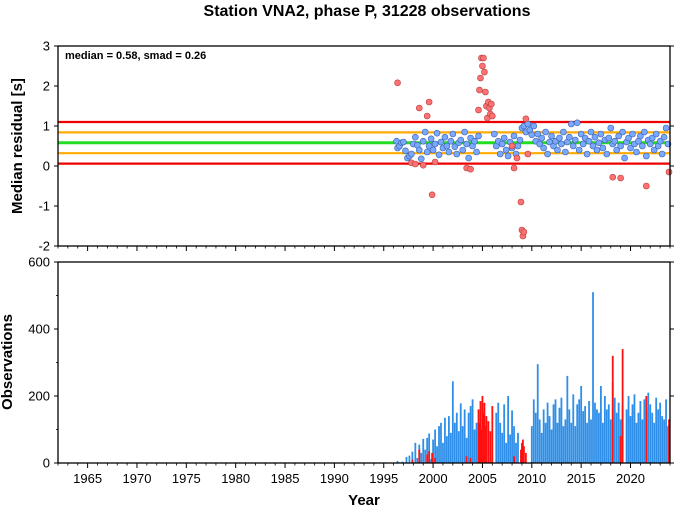  What do you see at coordinates (39, 262) in the screenshot?
I see `observations-y-tick-label: 600` at bounding box center [39, 262].